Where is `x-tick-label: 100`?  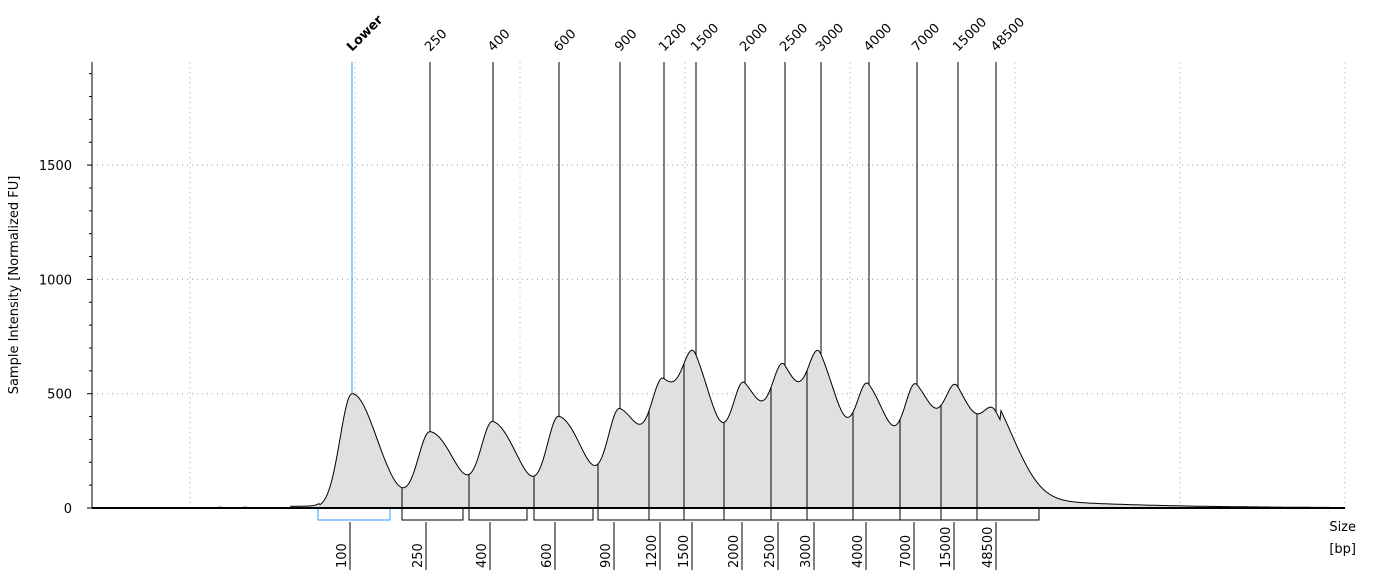
x-tick-label: 100 is located at coordinates (342, 555).